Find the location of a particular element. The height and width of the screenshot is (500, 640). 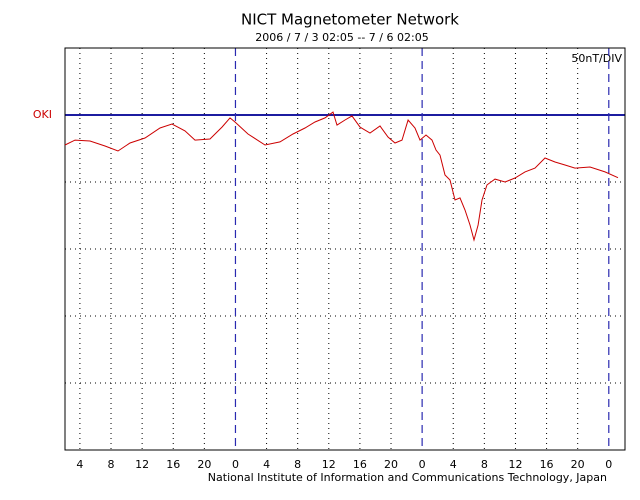

series-label: OKI is located at coordinates (42, 114).